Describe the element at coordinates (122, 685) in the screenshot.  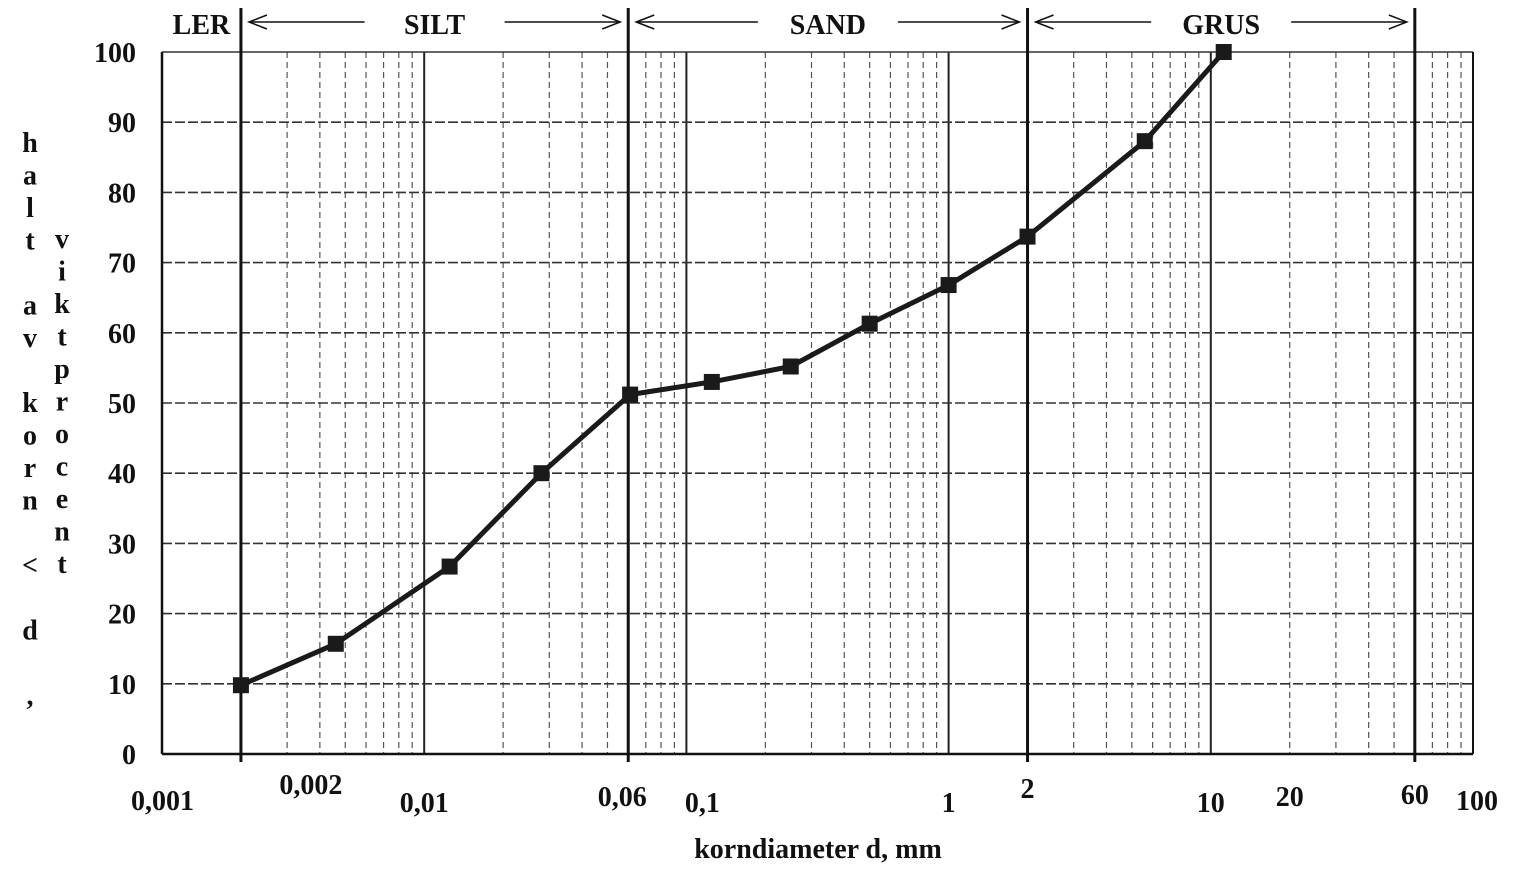
I see `y-tick-label: 10` at that location.